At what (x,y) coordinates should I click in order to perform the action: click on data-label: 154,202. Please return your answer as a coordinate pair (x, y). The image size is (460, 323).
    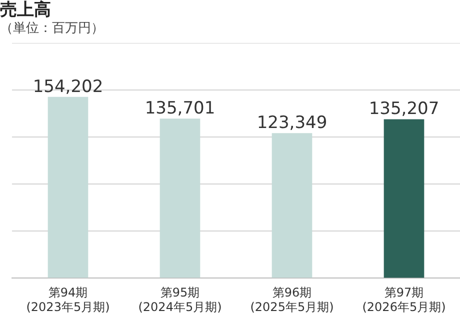
    Looking at the image, I should click on (68, 86).